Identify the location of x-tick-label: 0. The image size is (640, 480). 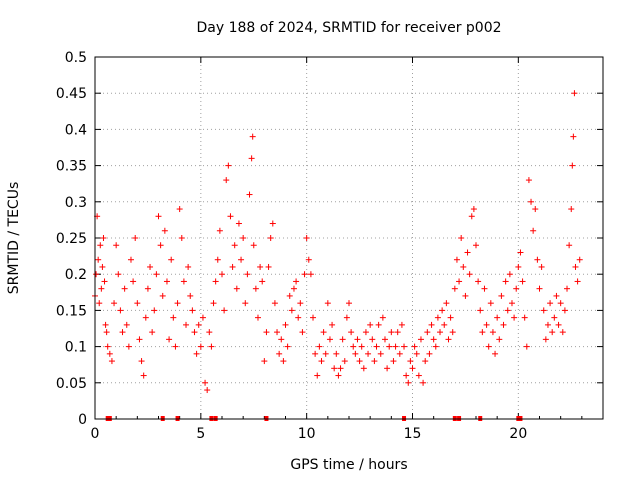
(95, 434).